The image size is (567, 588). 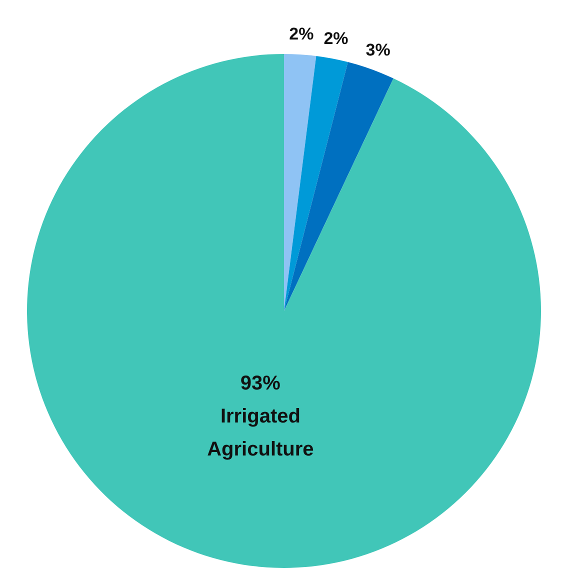 I want to click on data-label: 93%, so click(x=260, y=383).